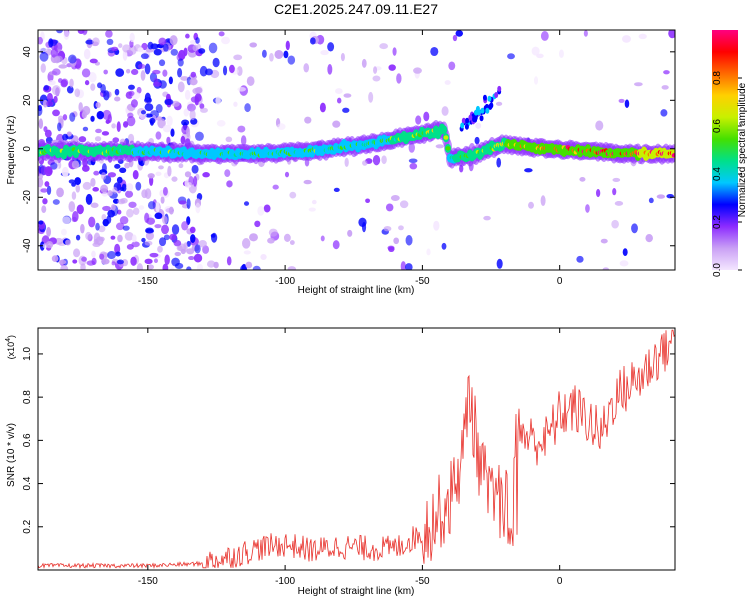  What do you see at coordinates (727, 174) in the screenshot?
I see `colorbar-ticks: 0.0 0.2 0.4 0.6 0.8` at bounding box center [727, 174].